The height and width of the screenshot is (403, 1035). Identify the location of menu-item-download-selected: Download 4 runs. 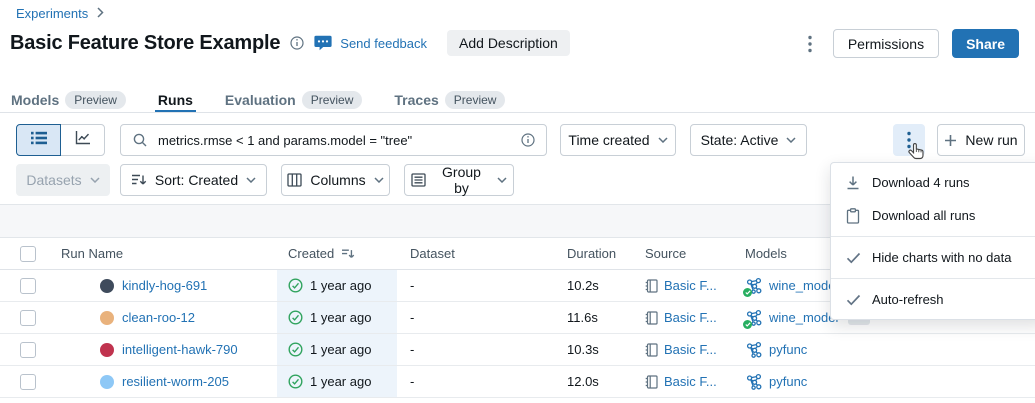
(933, 182).